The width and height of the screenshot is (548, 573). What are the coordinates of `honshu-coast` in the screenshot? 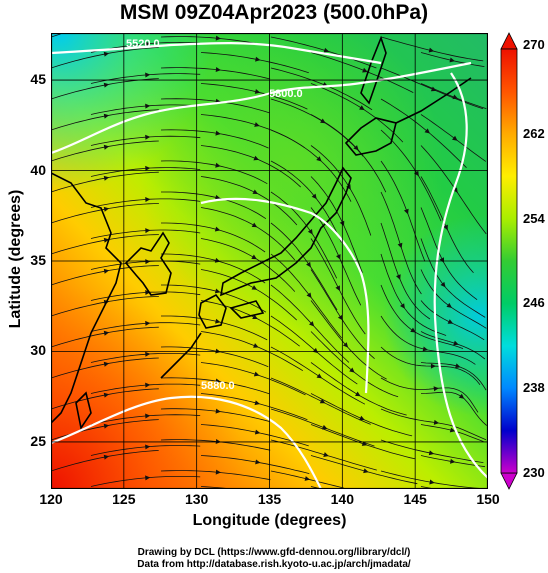 It's located at (285, 231).